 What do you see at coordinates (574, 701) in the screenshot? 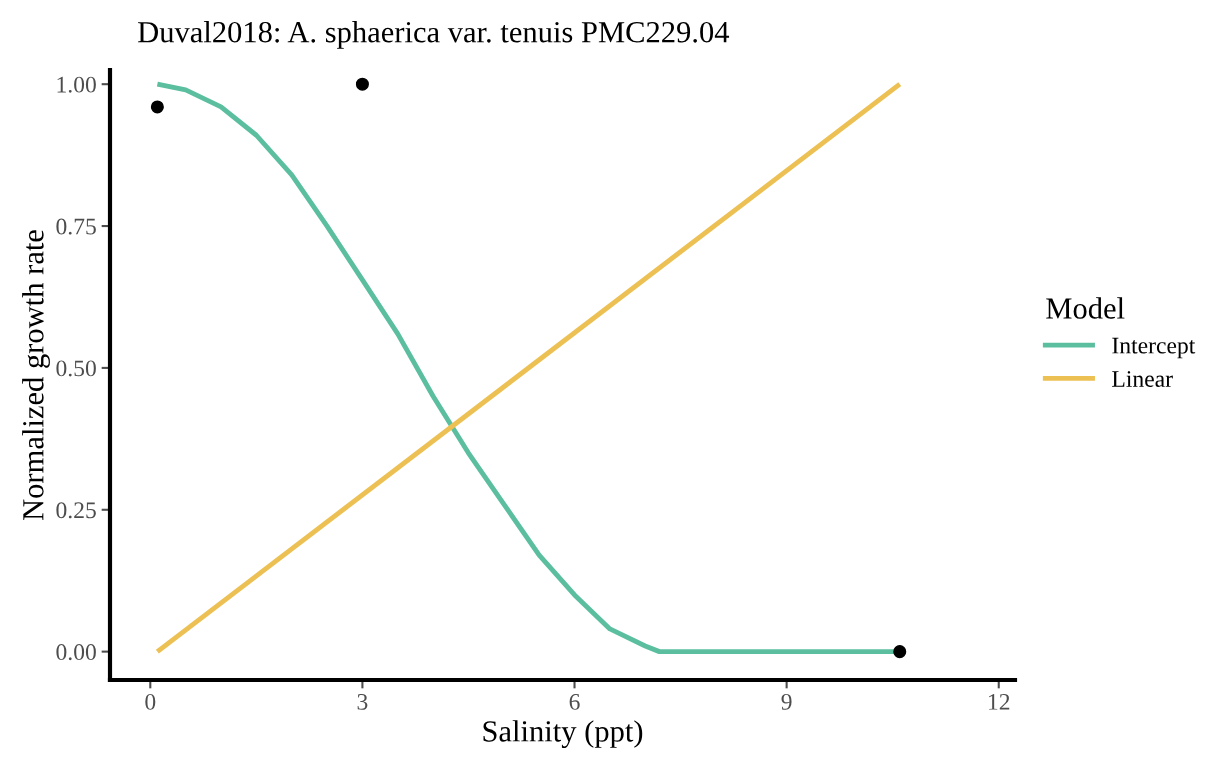
I see `x-tick-label: 6` at bounding box center [574, 701].